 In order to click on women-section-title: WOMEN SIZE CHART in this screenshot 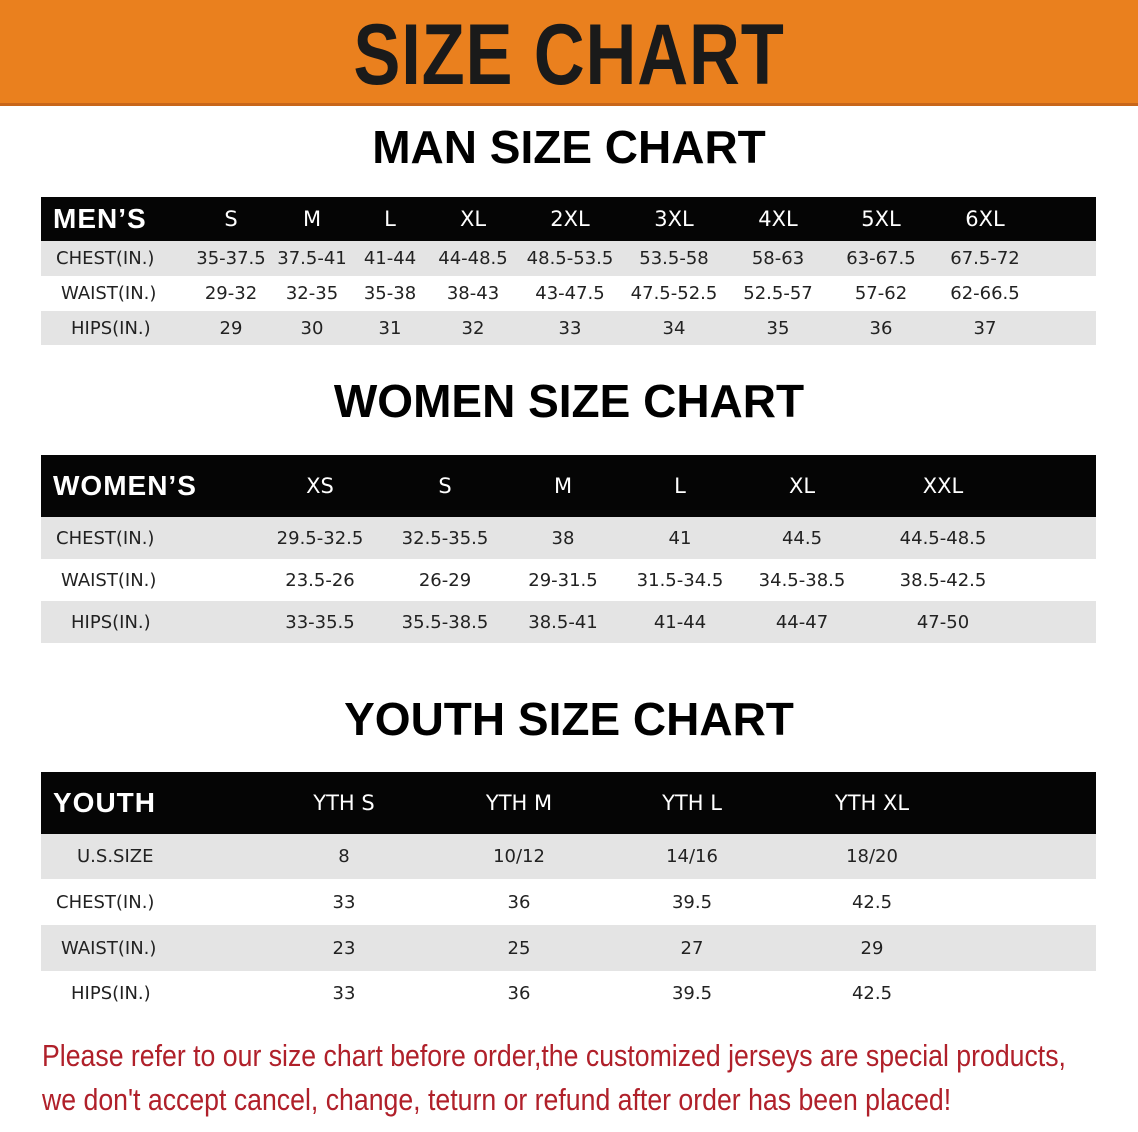, I will do `click(569, 401)`.